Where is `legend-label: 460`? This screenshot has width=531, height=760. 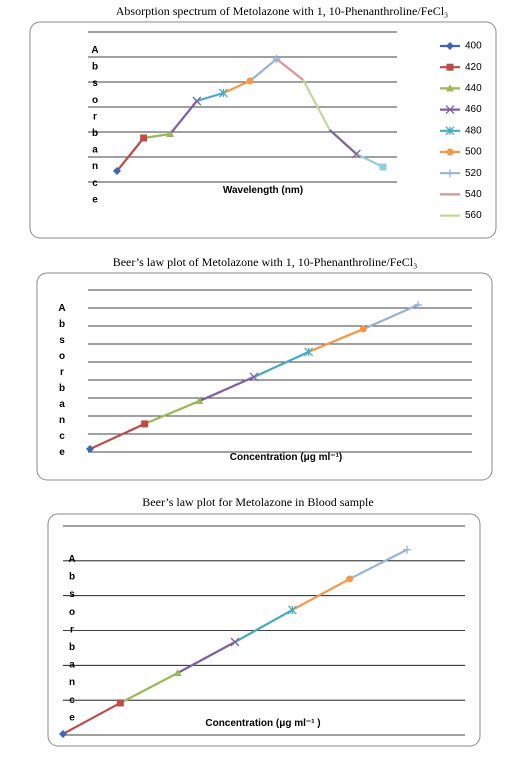
legend-label: 460 is located at coordinates (473, 109).